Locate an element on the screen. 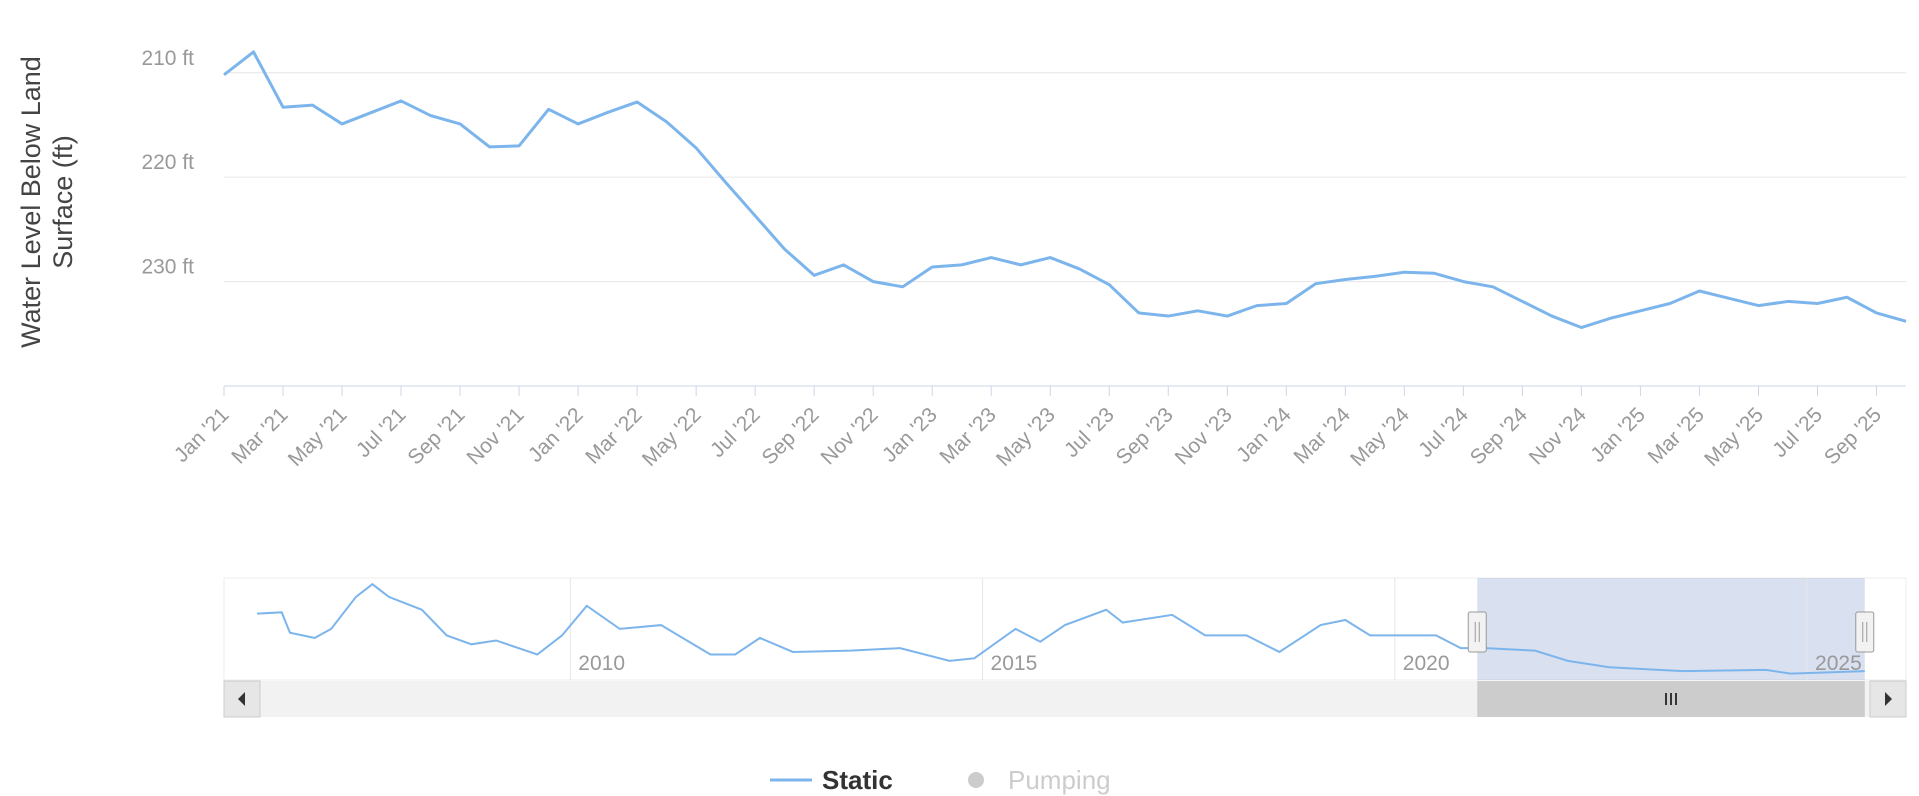 Image resolution: width=1919 pixels, height=796 pixels. x-tick-label: Nov '22 is located at coordinates (850, 436).